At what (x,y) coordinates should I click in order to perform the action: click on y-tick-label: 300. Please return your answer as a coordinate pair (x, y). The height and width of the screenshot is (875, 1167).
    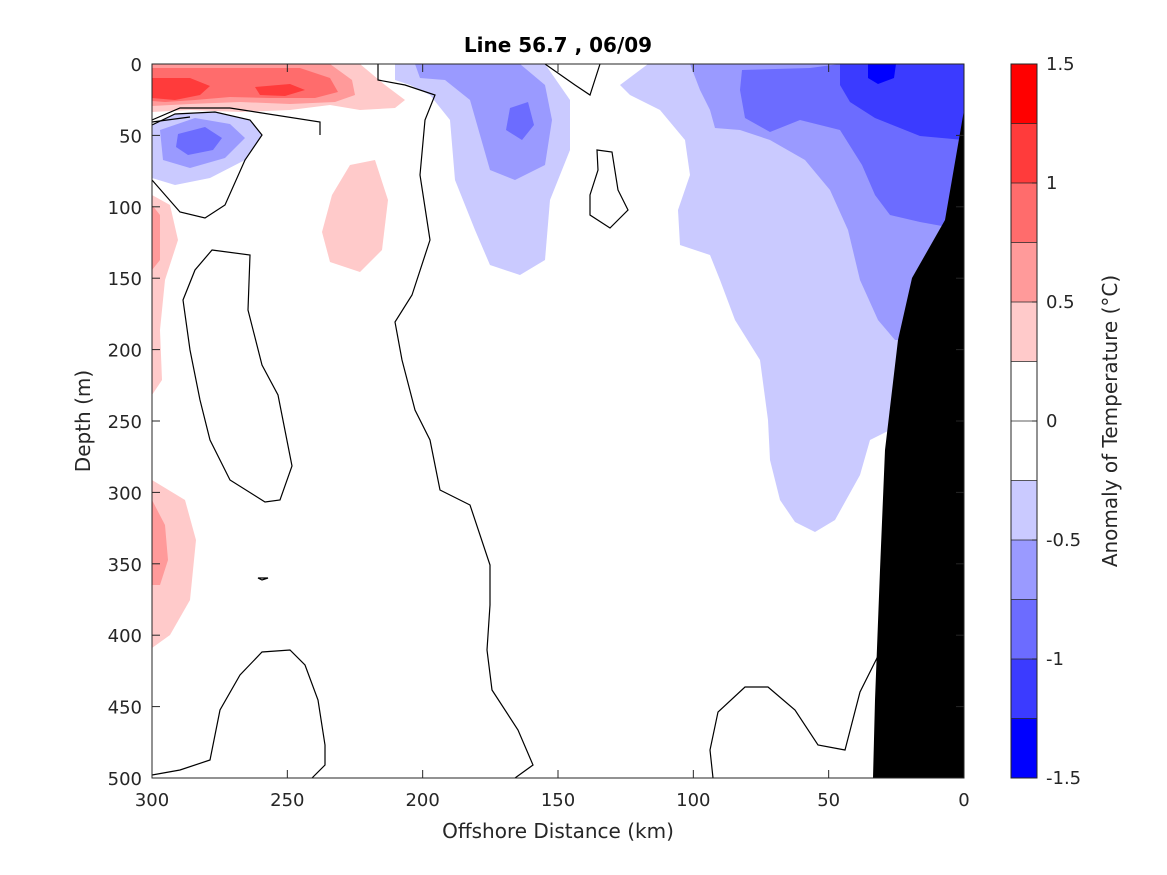
    Looking at the image, I should click on (125, 493).